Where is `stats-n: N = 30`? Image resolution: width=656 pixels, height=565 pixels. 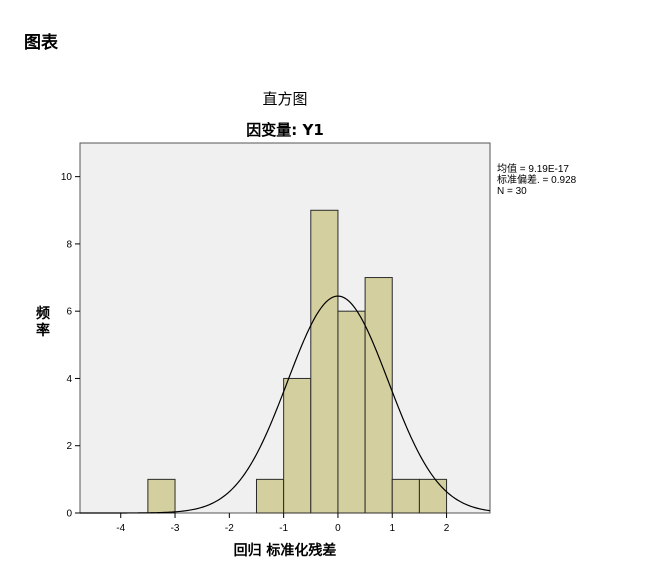
stats-n: N = 30 is located at coordinates (512, 191).